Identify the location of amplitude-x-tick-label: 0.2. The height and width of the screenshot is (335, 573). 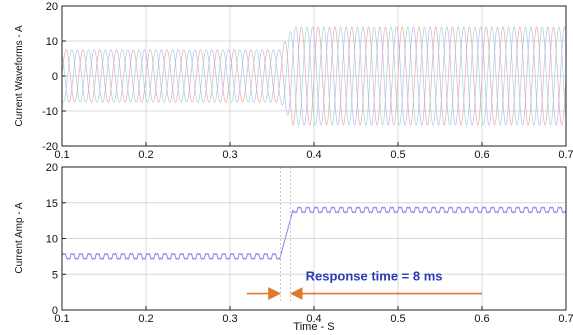
(145, 319).